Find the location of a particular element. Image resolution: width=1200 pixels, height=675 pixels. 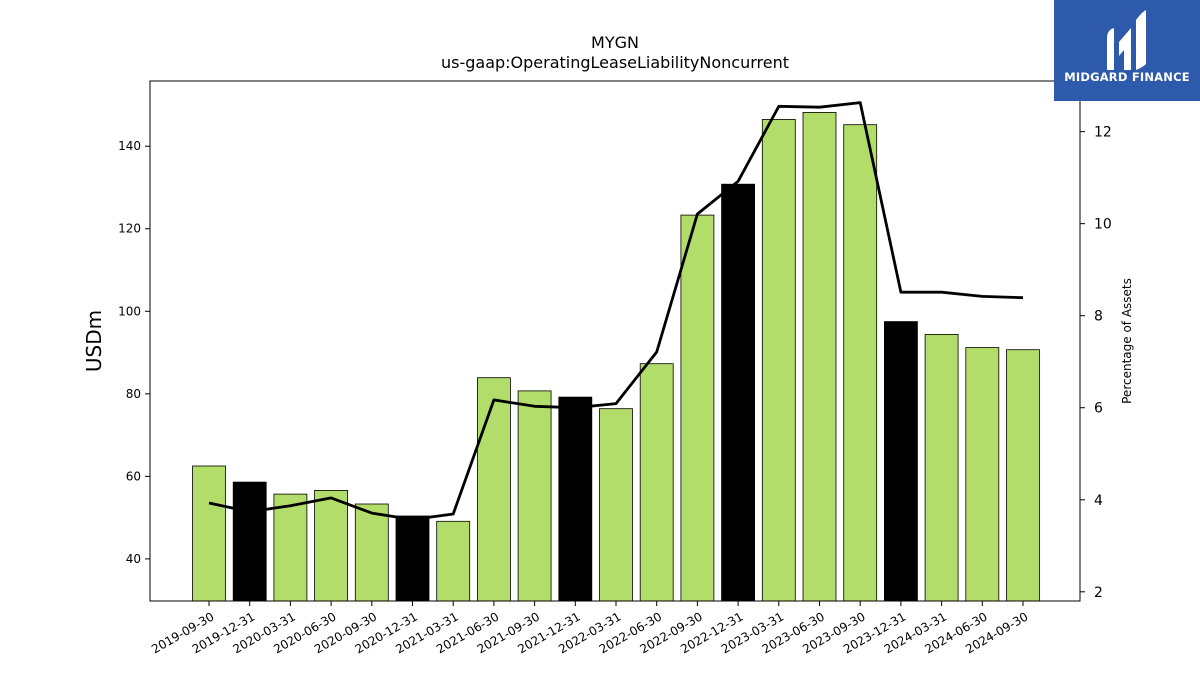

midgard-finance-logo: MIDGARD FINANCE is located at coordinates (1127, 50).